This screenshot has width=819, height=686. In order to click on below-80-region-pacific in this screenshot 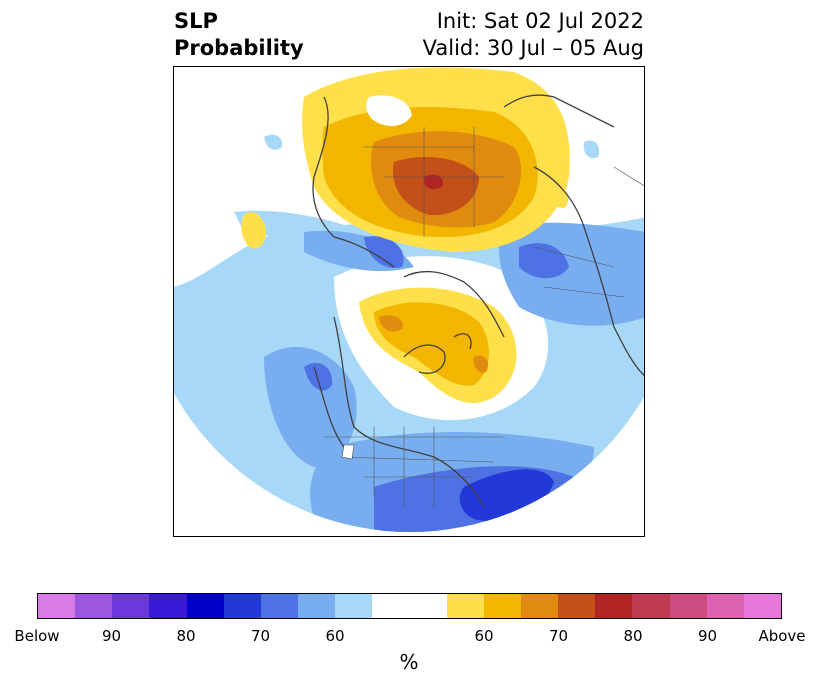, I will do `click(318, 377)`.